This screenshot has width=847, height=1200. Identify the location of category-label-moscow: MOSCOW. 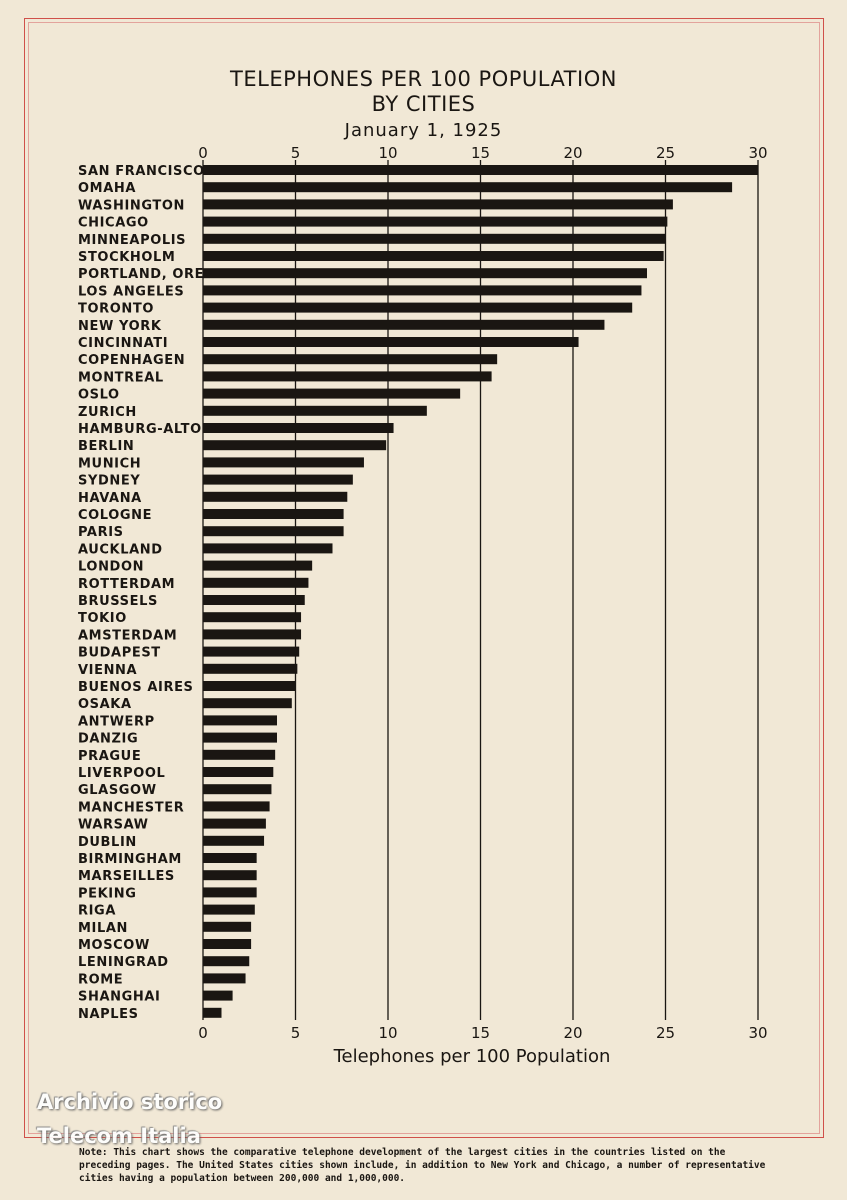
(114, 945).